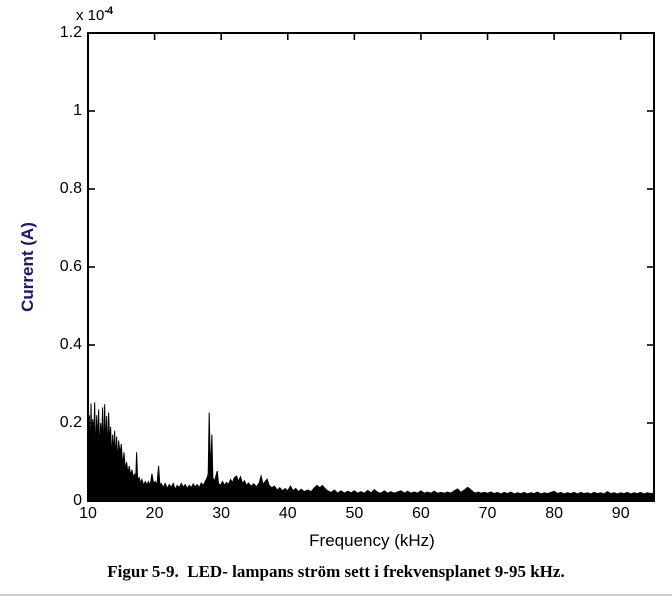  Describe the element at coordinates (70, 266) in the screenshot. I see `y-tick-label: 0.6` at that location.